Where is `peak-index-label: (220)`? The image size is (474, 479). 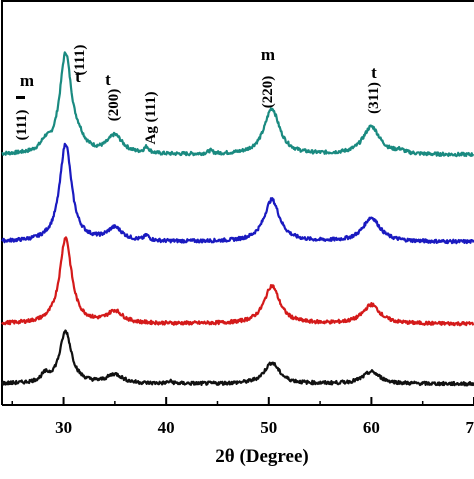 peak-index-label: (220) is located at coordinates (268, 92).